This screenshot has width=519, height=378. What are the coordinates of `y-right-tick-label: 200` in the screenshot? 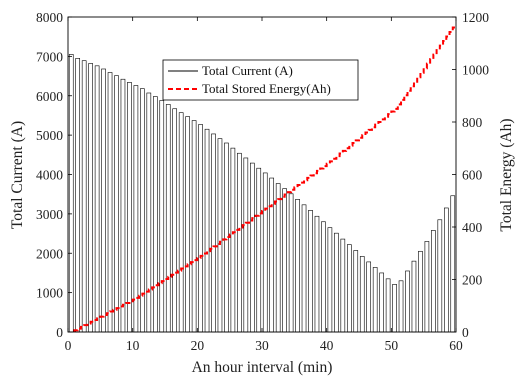 It's located at (472, 280).